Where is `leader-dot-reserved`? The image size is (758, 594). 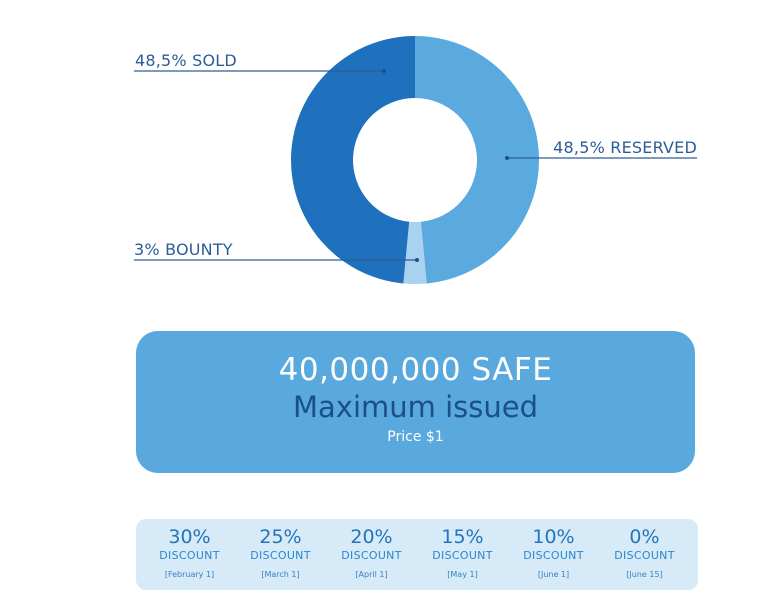 leader-dot-reserved is located at coordinates (507, 158).